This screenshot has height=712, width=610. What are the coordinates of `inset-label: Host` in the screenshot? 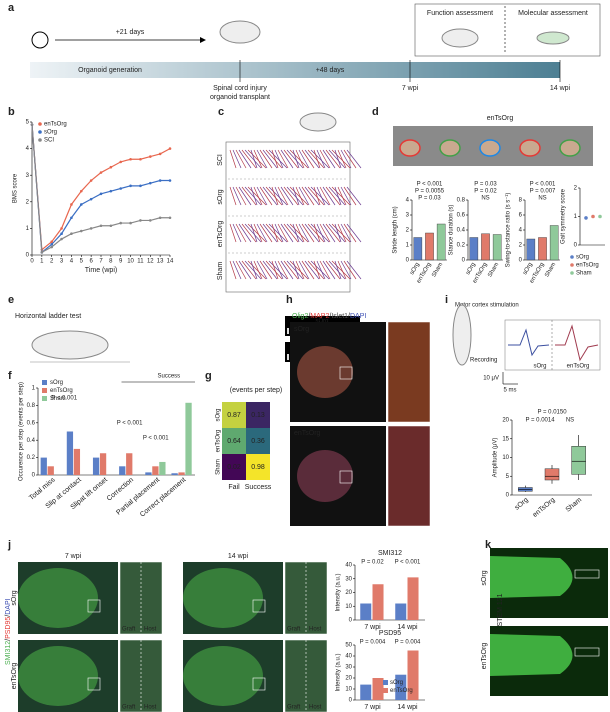 It's located at (315, 708).